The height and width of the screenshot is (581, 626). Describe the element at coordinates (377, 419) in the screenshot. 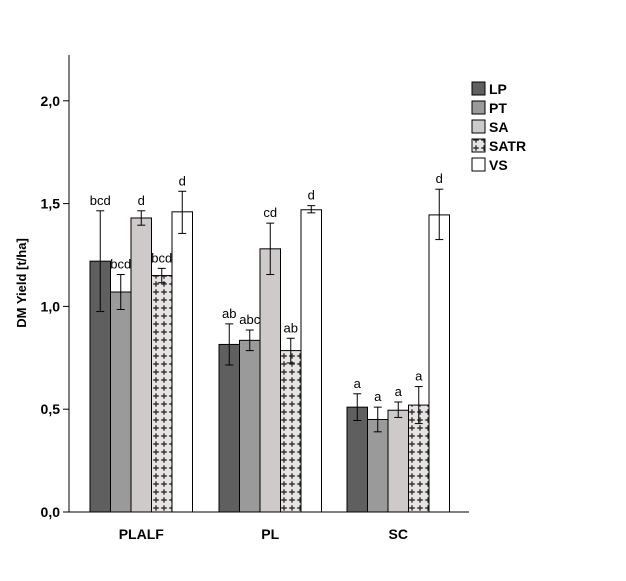

I see `error-bar-pt-sc` at that location.